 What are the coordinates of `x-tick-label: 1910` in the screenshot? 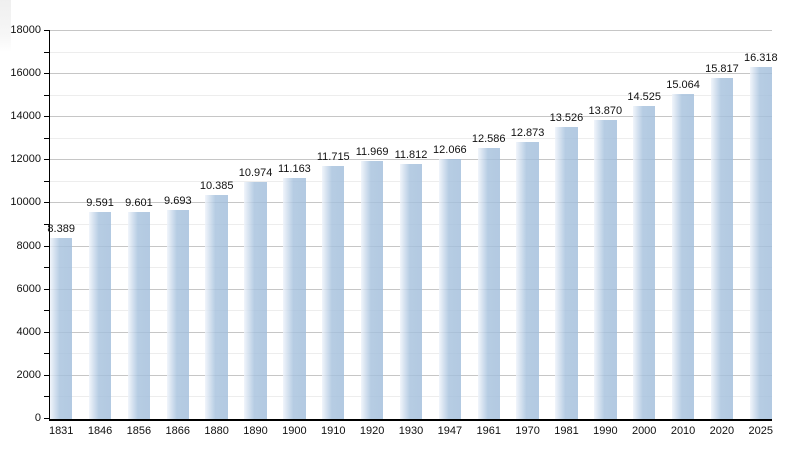 It's located at (333, 431).